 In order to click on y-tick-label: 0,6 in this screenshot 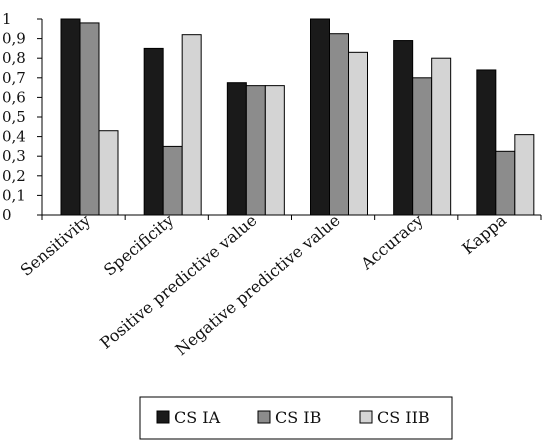, I will do `click(14, 97)`.